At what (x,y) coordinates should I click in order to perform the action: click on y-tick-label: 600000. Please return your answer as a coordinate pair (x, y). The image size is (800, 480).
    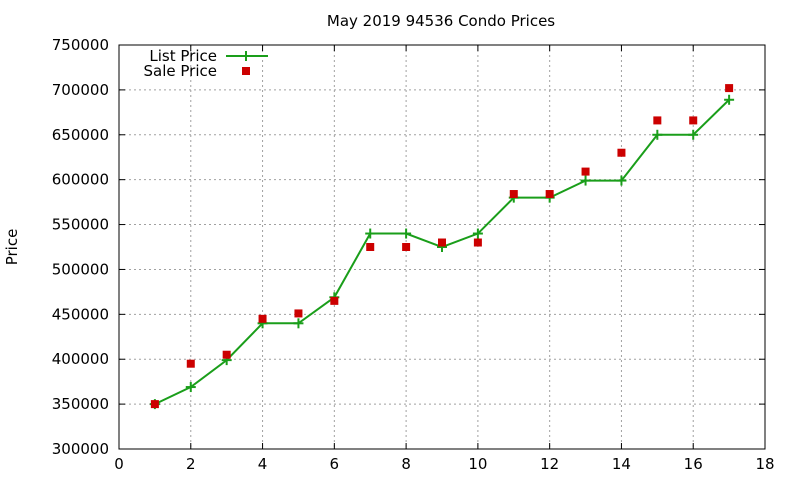
    Looking at the image, I should click on (80, 180).